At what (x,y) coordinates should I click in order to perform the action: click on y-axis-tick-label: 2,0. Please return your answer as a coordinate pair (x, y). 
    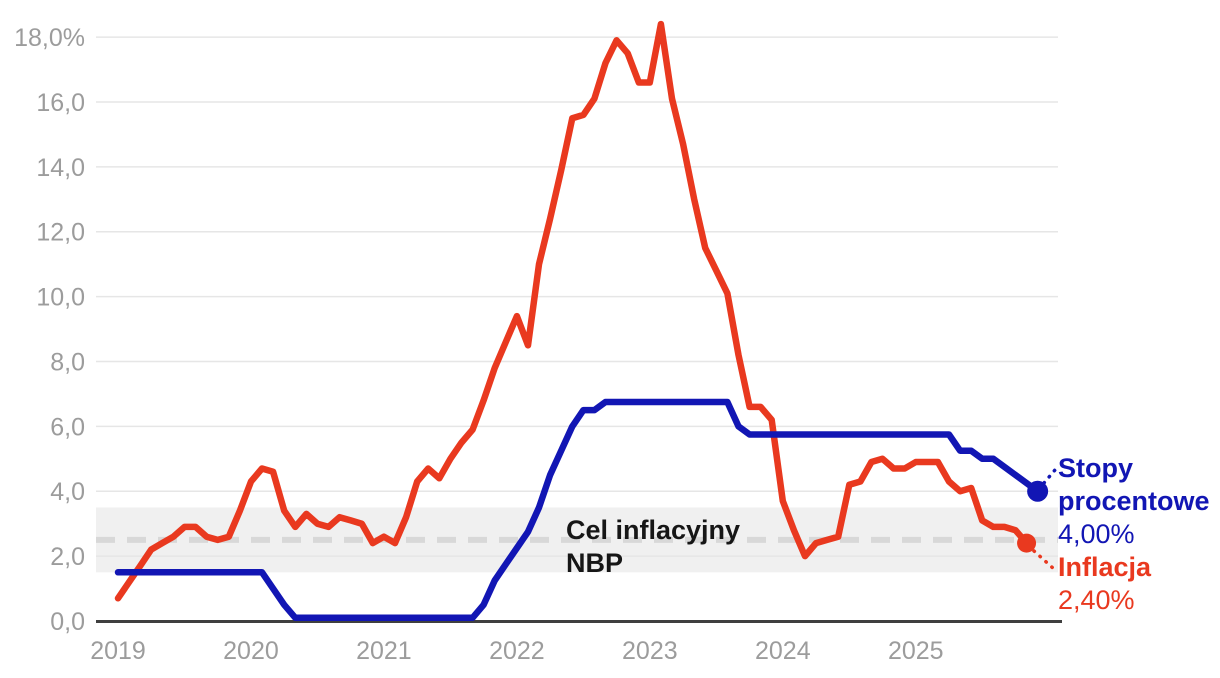
    Looking at the image, I should click on (67, 557).